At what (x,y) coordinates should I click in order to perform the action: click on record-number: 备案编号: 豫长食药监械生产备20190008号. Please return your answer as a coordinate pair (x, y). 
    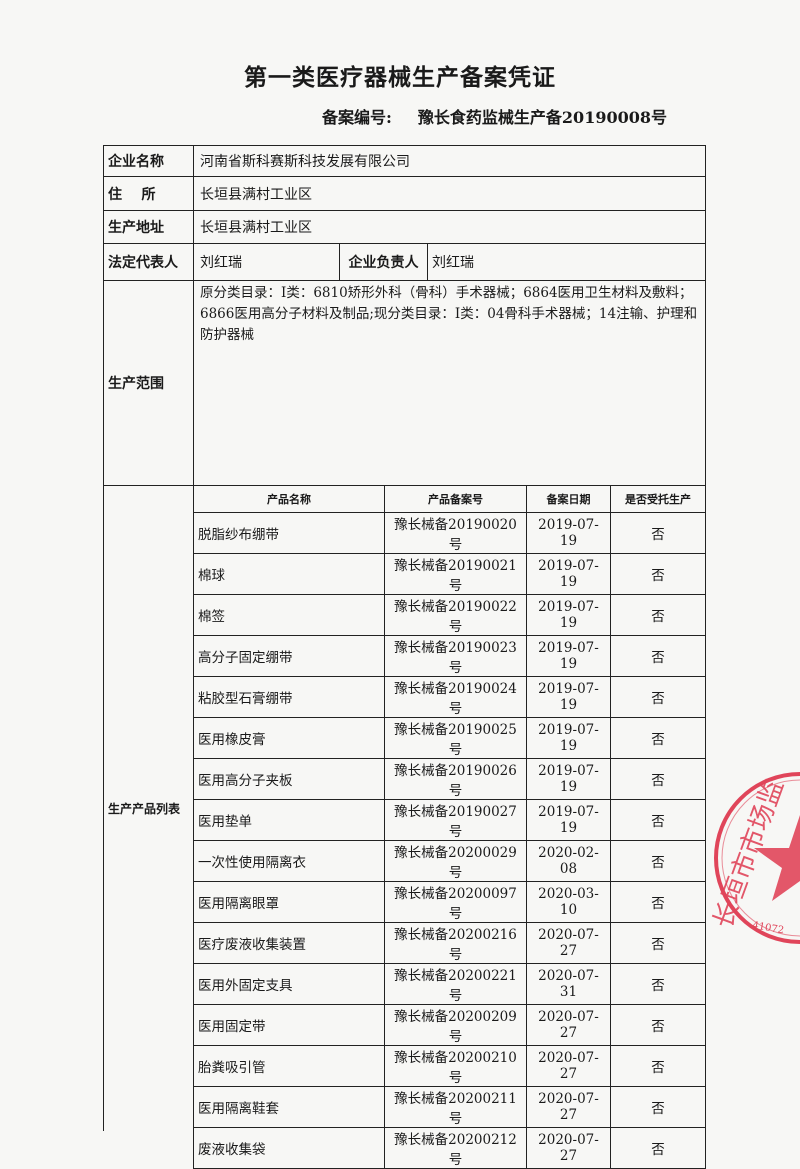
    Looking at the image, I should click on (507, 116).